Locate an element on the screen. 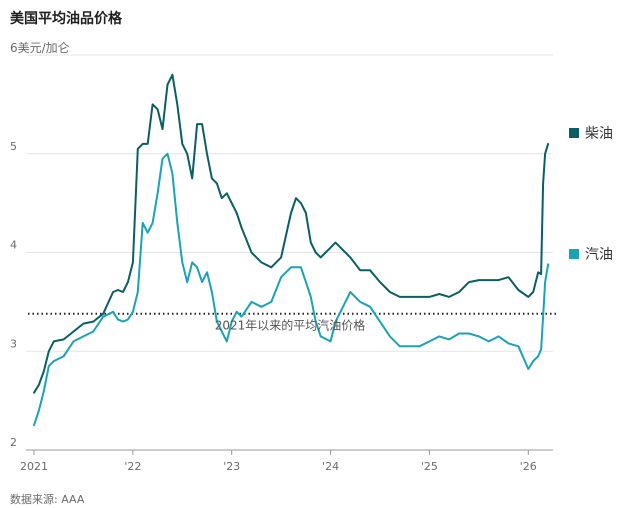 This screenshot has height=508, width=625. y-tick-label: 3 is located at coordinates (13, 343).